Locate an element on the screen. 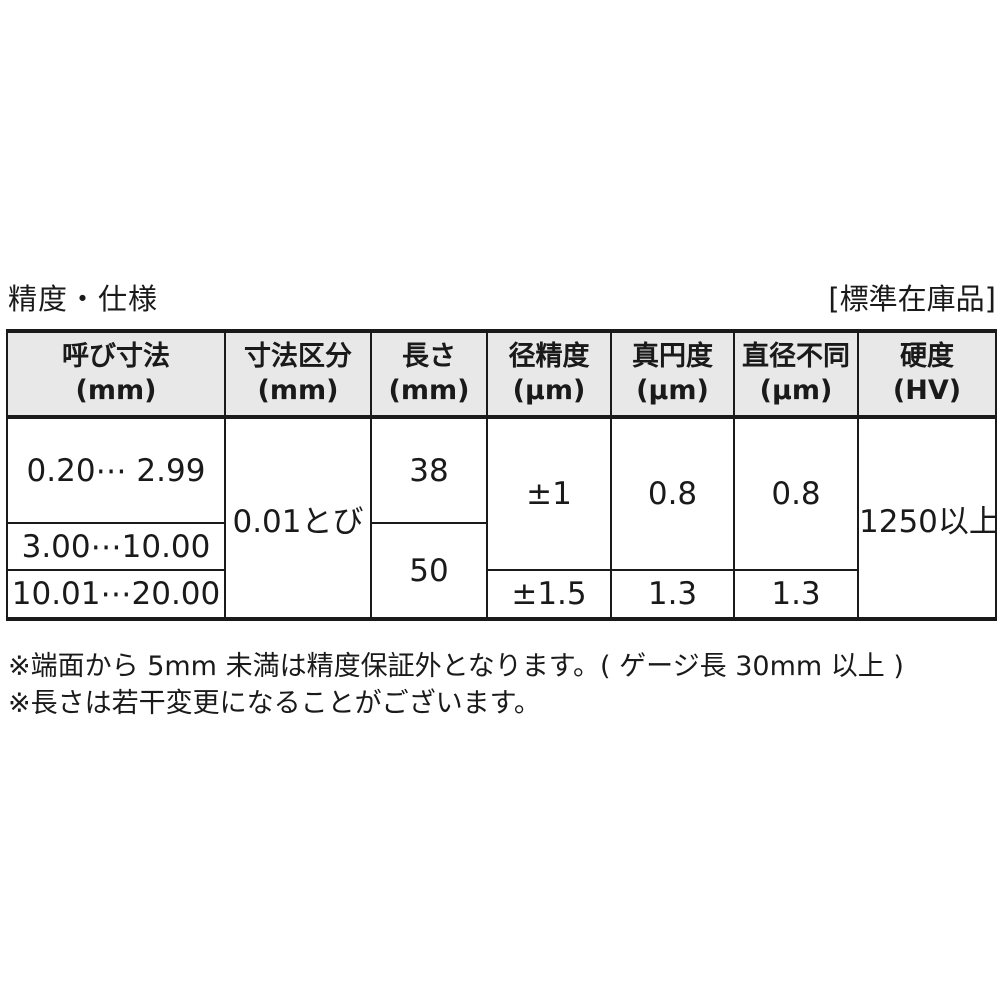 The image size is (1000, 1000). cell-diameter-variation-2: 1.3 is located at coordinates (796, 594).